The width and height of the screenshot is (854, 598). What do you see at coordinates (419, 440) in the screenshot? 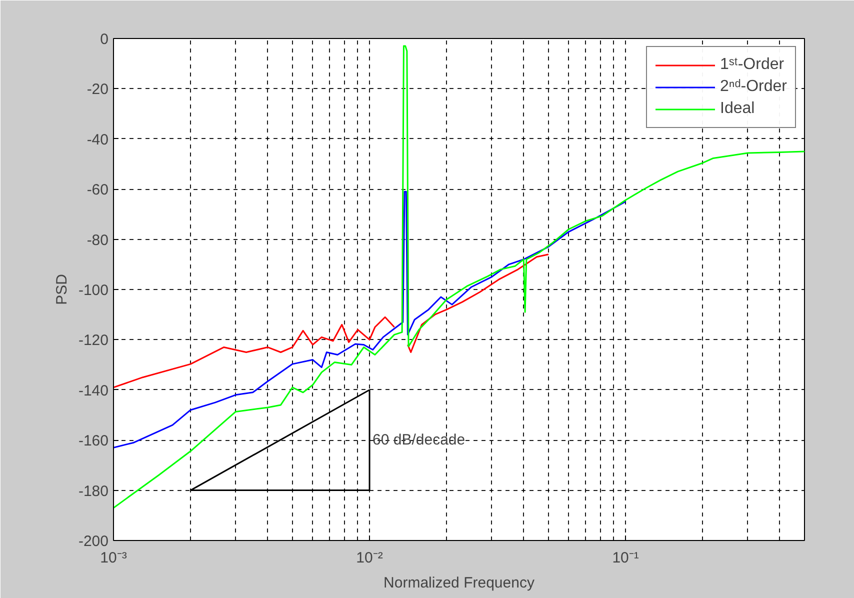
I see `annotation: 60 dB/decade` at bounding box center [419, 440].